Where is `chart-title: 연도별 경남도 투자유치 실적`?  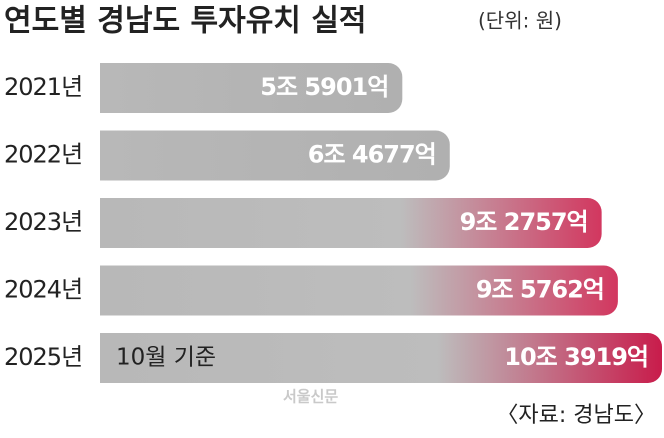
chart-title: 연도별 경남도 투자유치 실적 is located at coordinates (185, 21).